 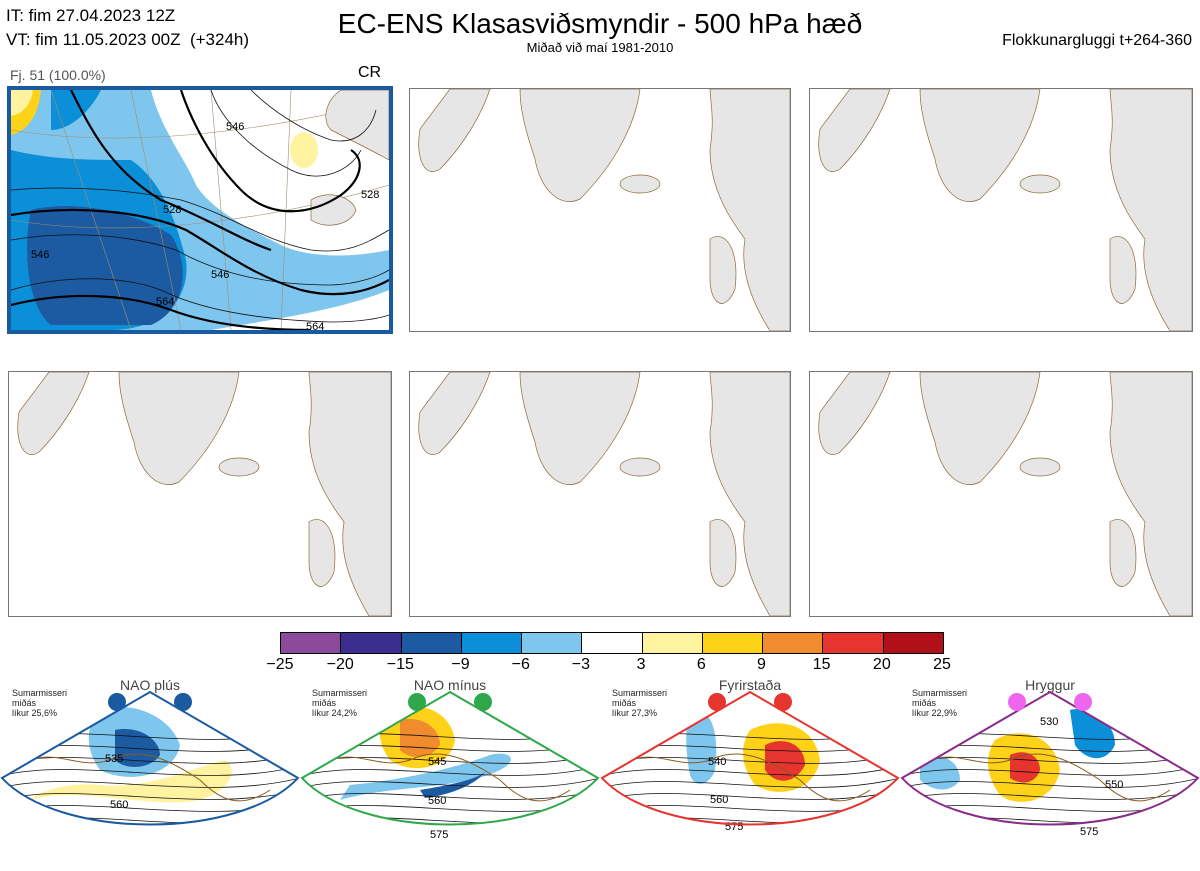 I want to click on cluster-size-label: Fj. 51 (100.0%), so click(x=58, y=75).